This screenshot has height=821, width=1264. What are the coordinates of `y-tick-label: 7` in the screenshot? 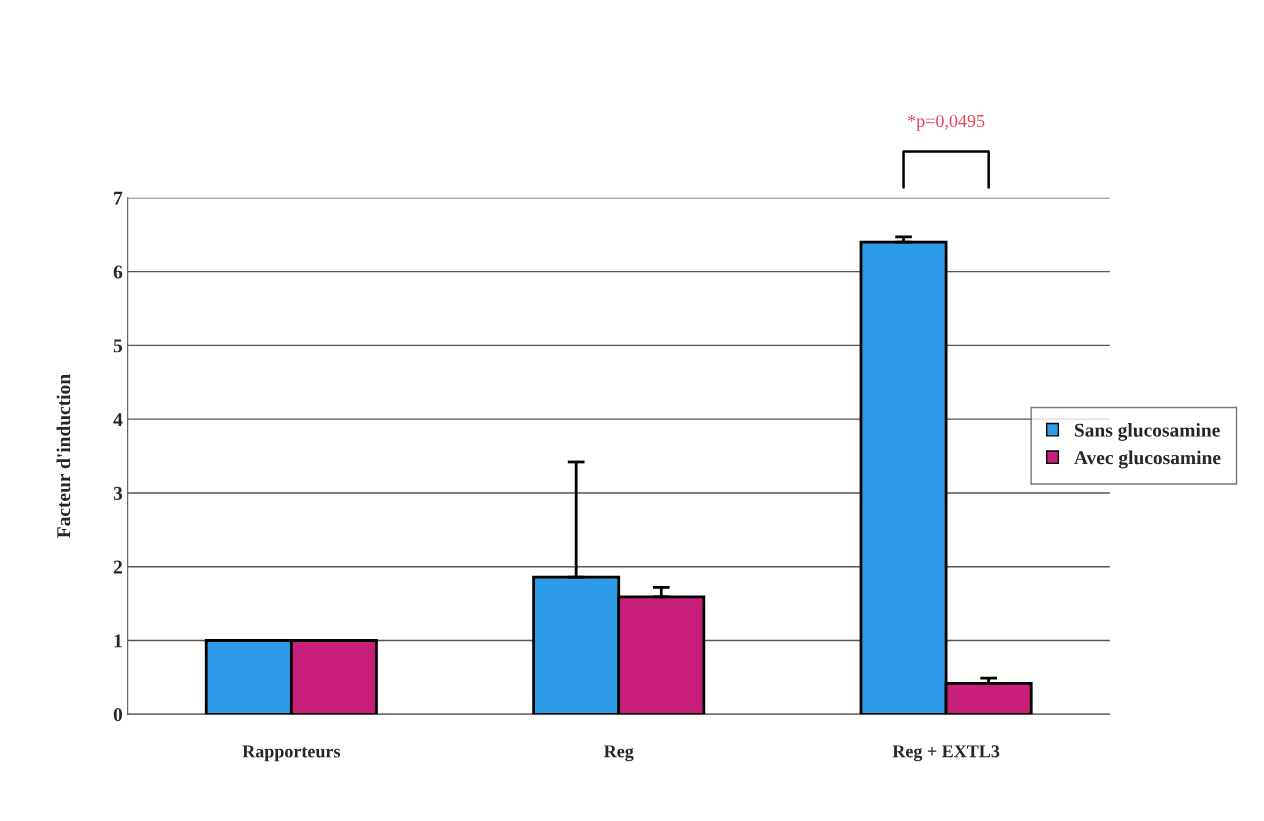 It's located at (118, 198).